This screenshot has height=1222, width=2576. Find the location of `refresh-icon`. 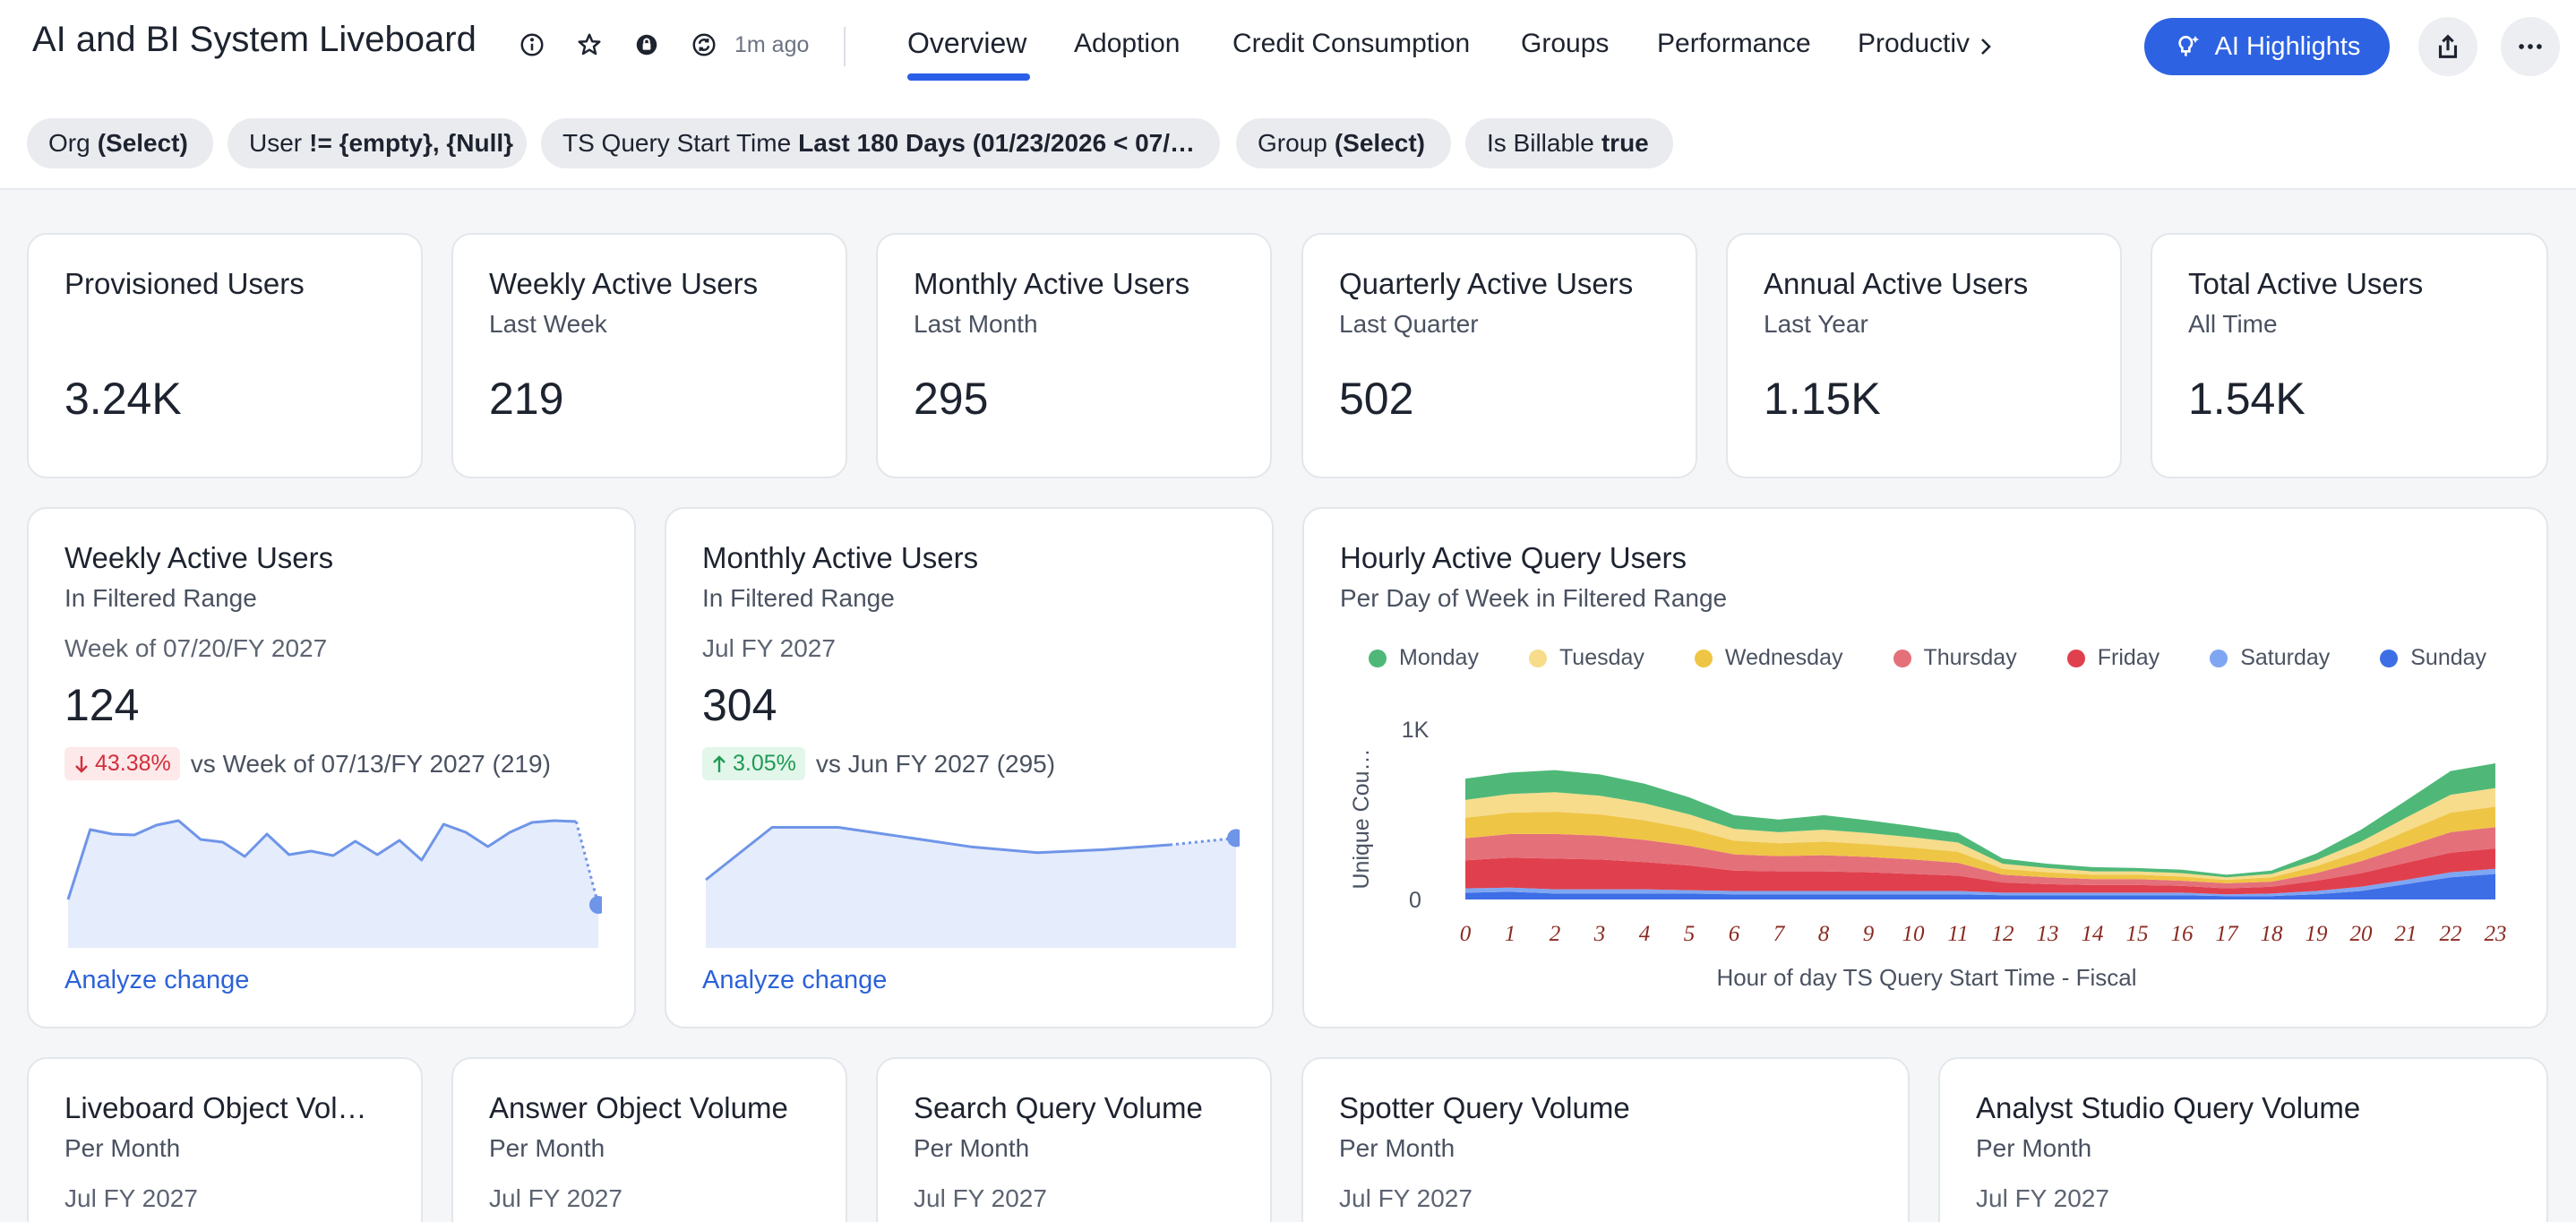

refresh-icon is located at coordinates (704, 45).